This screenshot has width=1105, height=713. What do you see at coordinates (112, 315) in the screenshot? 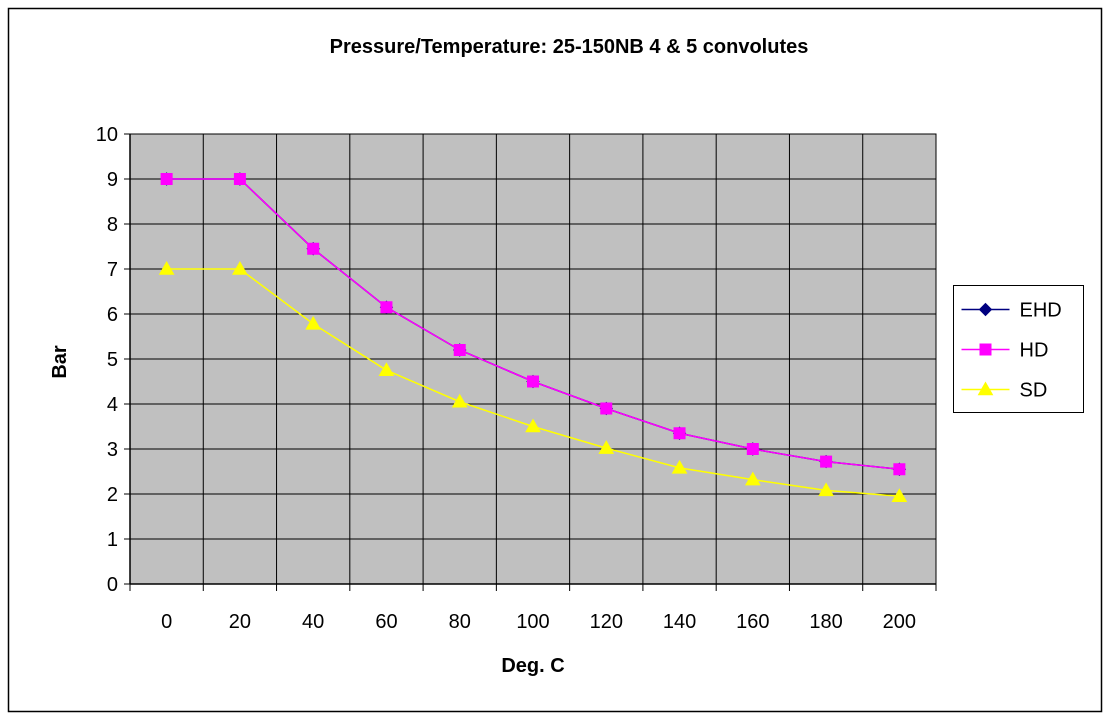
I see `y-tick-label: 6` at bounding box center [112, 315].